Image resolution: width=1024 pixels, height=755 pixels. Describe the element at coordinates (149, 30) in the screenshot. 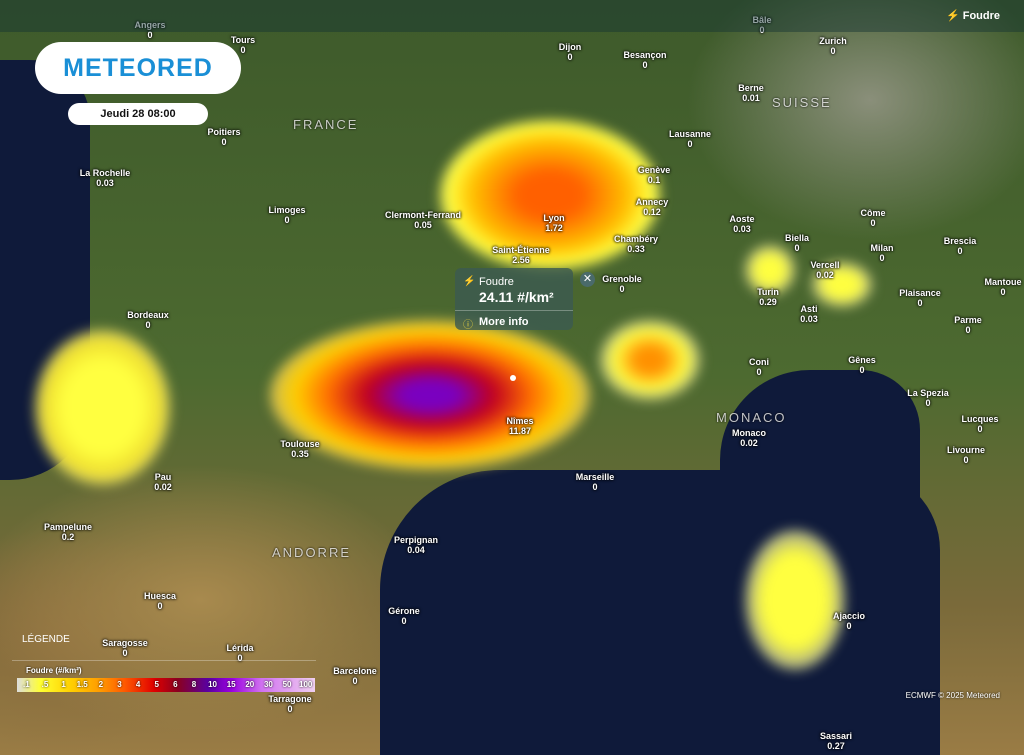

I see `city-label: Angers 0` at that location.